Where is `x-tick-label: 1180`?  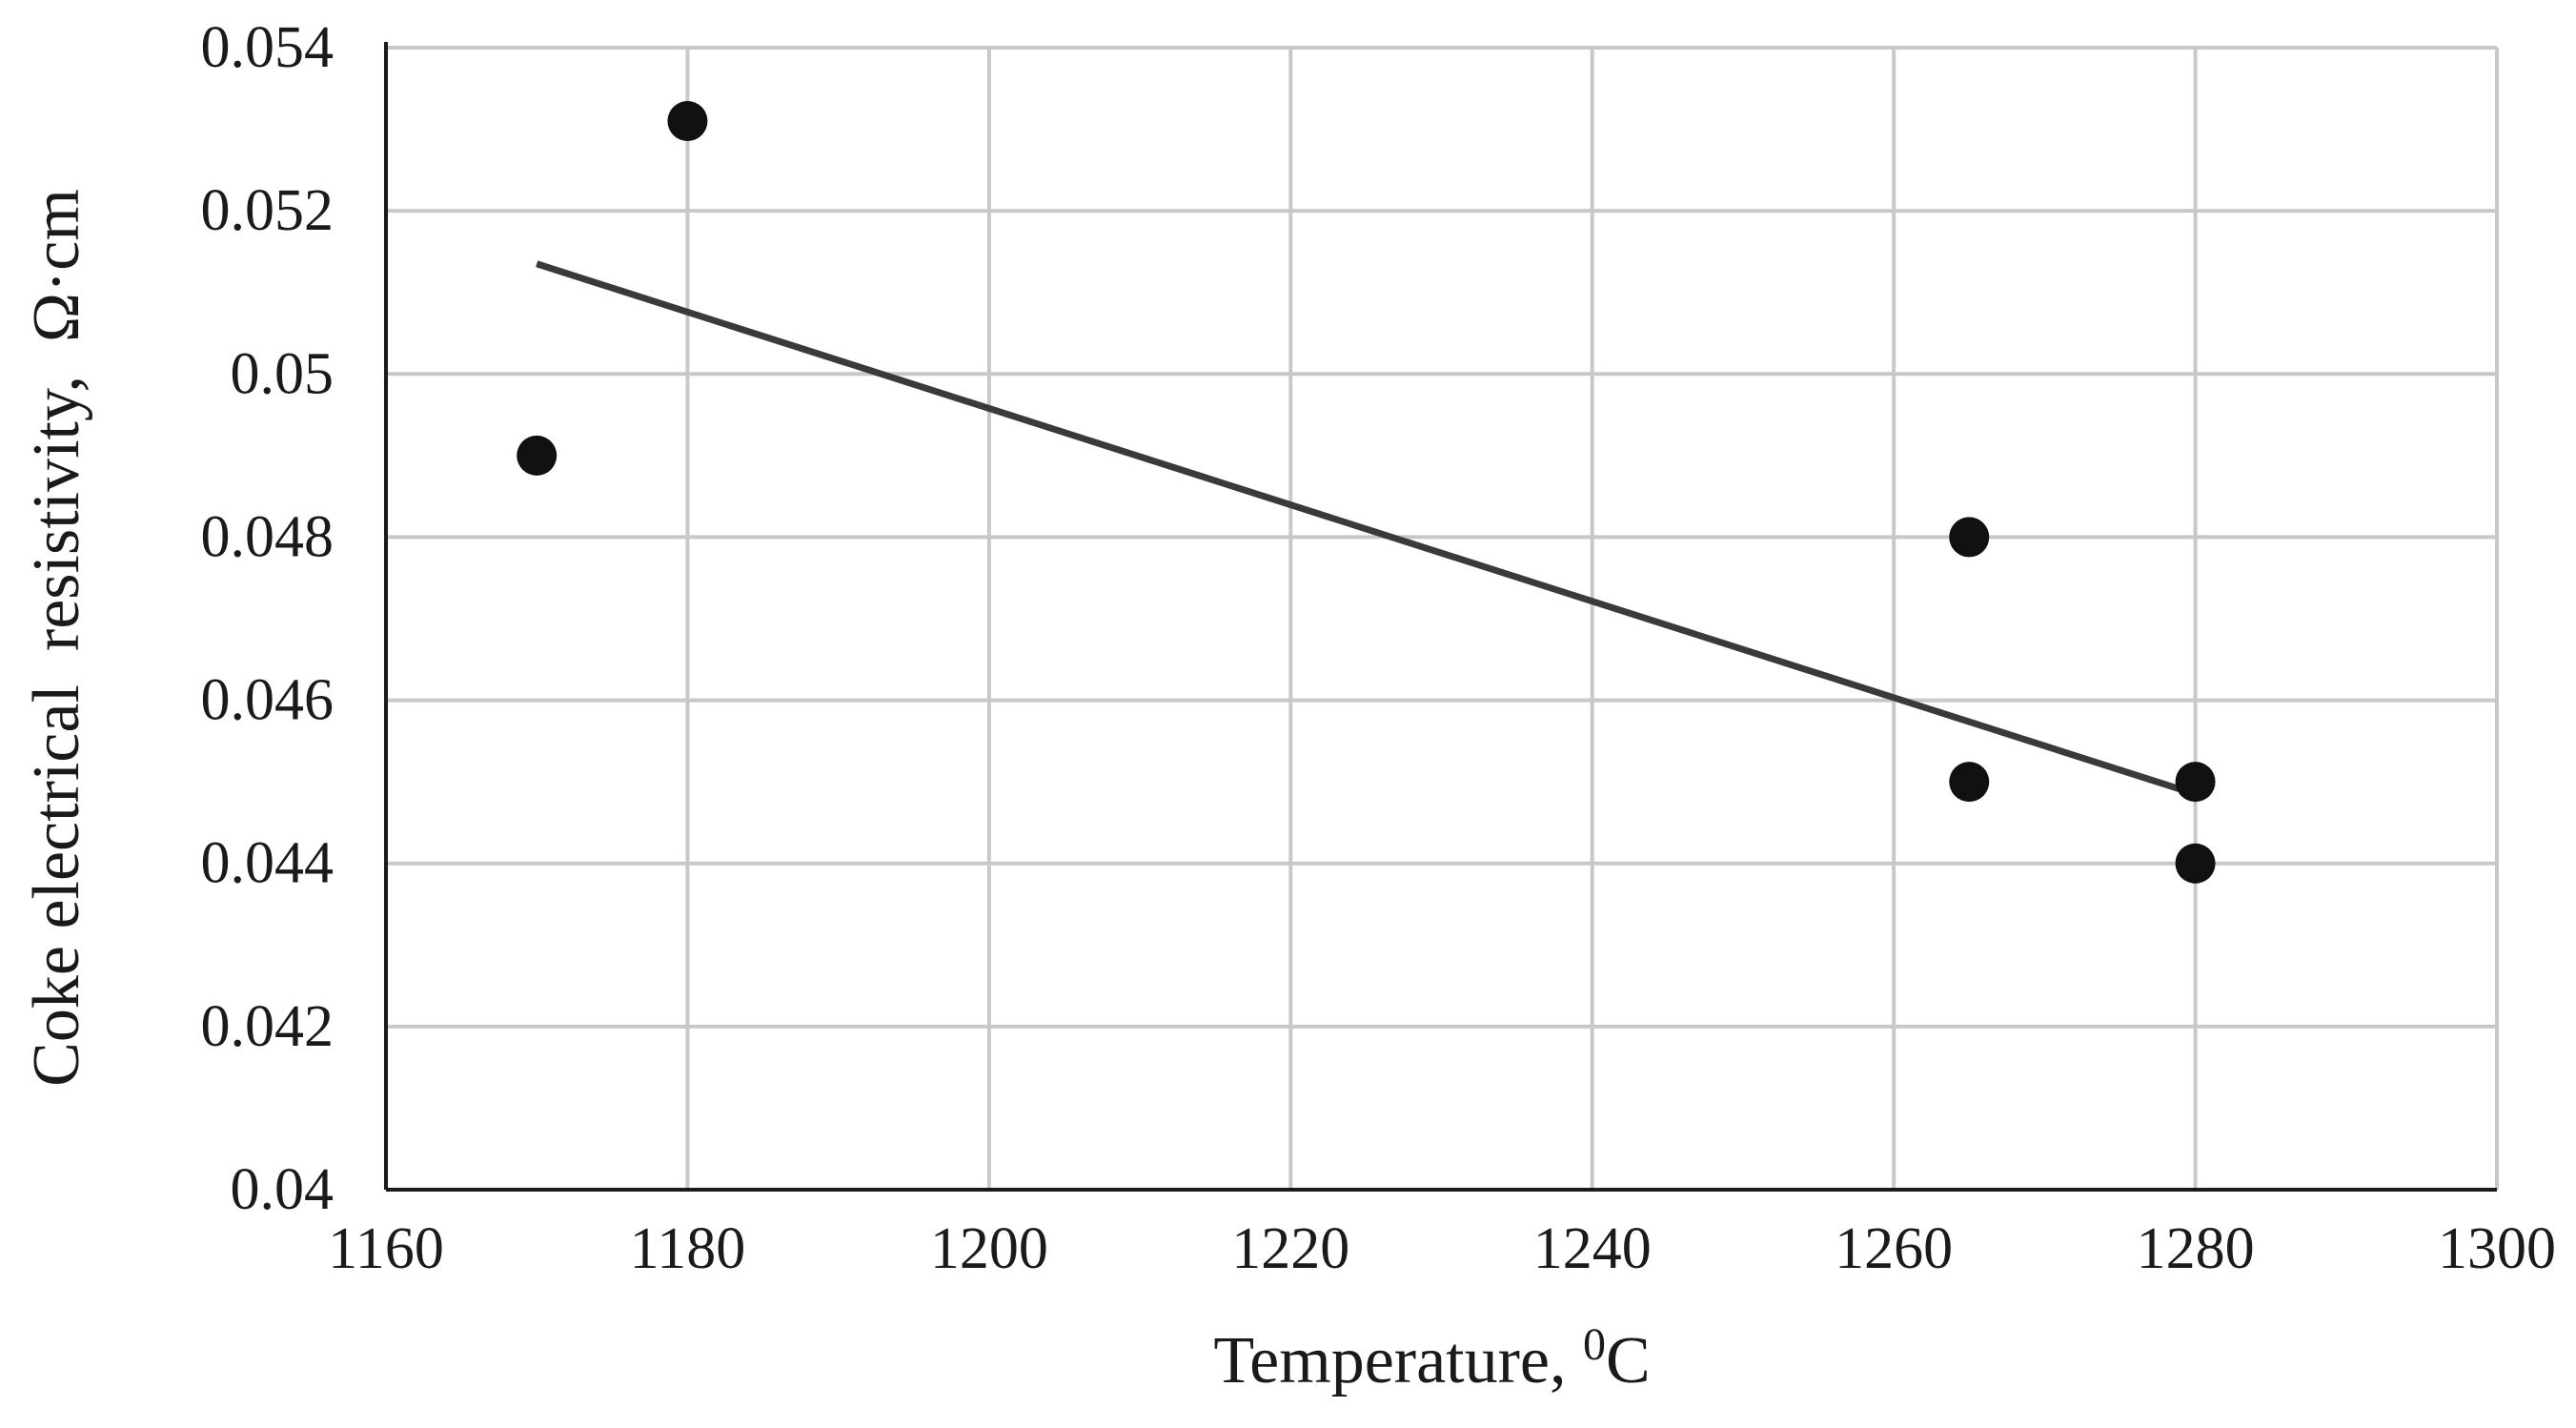
x-tick-label: 1180 is located at coordinates (688, 1248).